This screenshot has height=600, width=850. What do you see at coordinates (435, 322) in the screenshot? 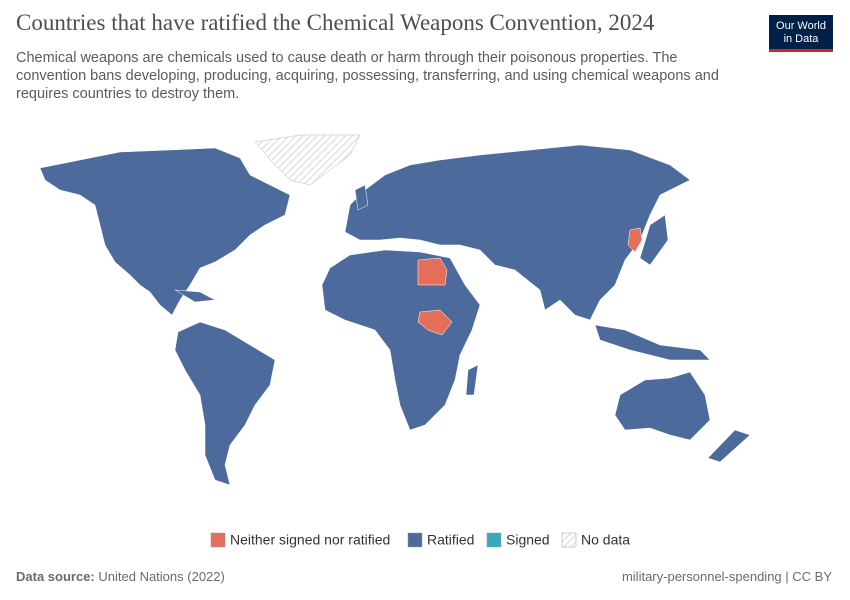
I see `south-sudan` at bounding box center [435, 322].